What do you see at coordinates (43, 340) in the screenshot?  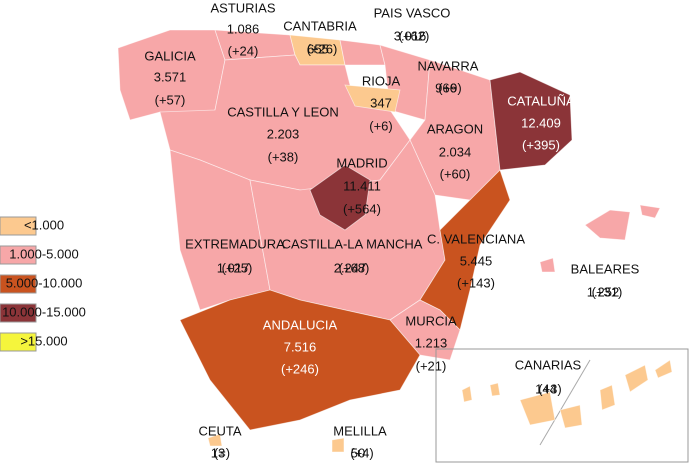 I see `legend-label: >15.000` at bounding box center [43, 340].